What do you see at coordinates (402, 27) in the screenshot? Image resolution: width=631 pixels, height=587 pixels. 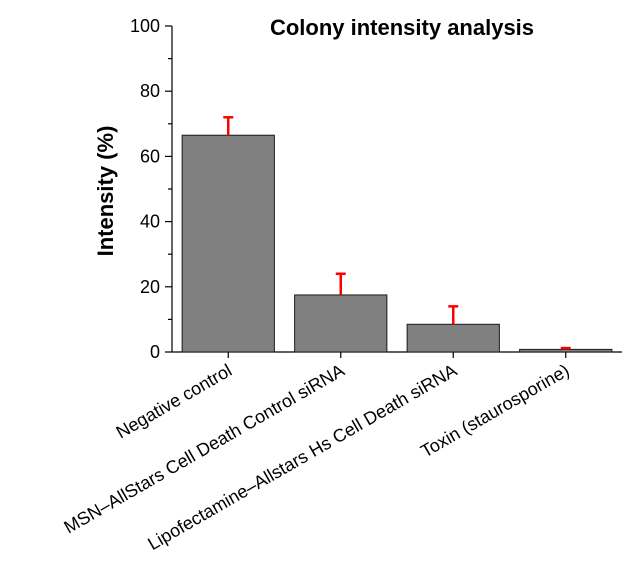 I see `chart-title: Colony intensity analysis` at bounding box center [402, 27].